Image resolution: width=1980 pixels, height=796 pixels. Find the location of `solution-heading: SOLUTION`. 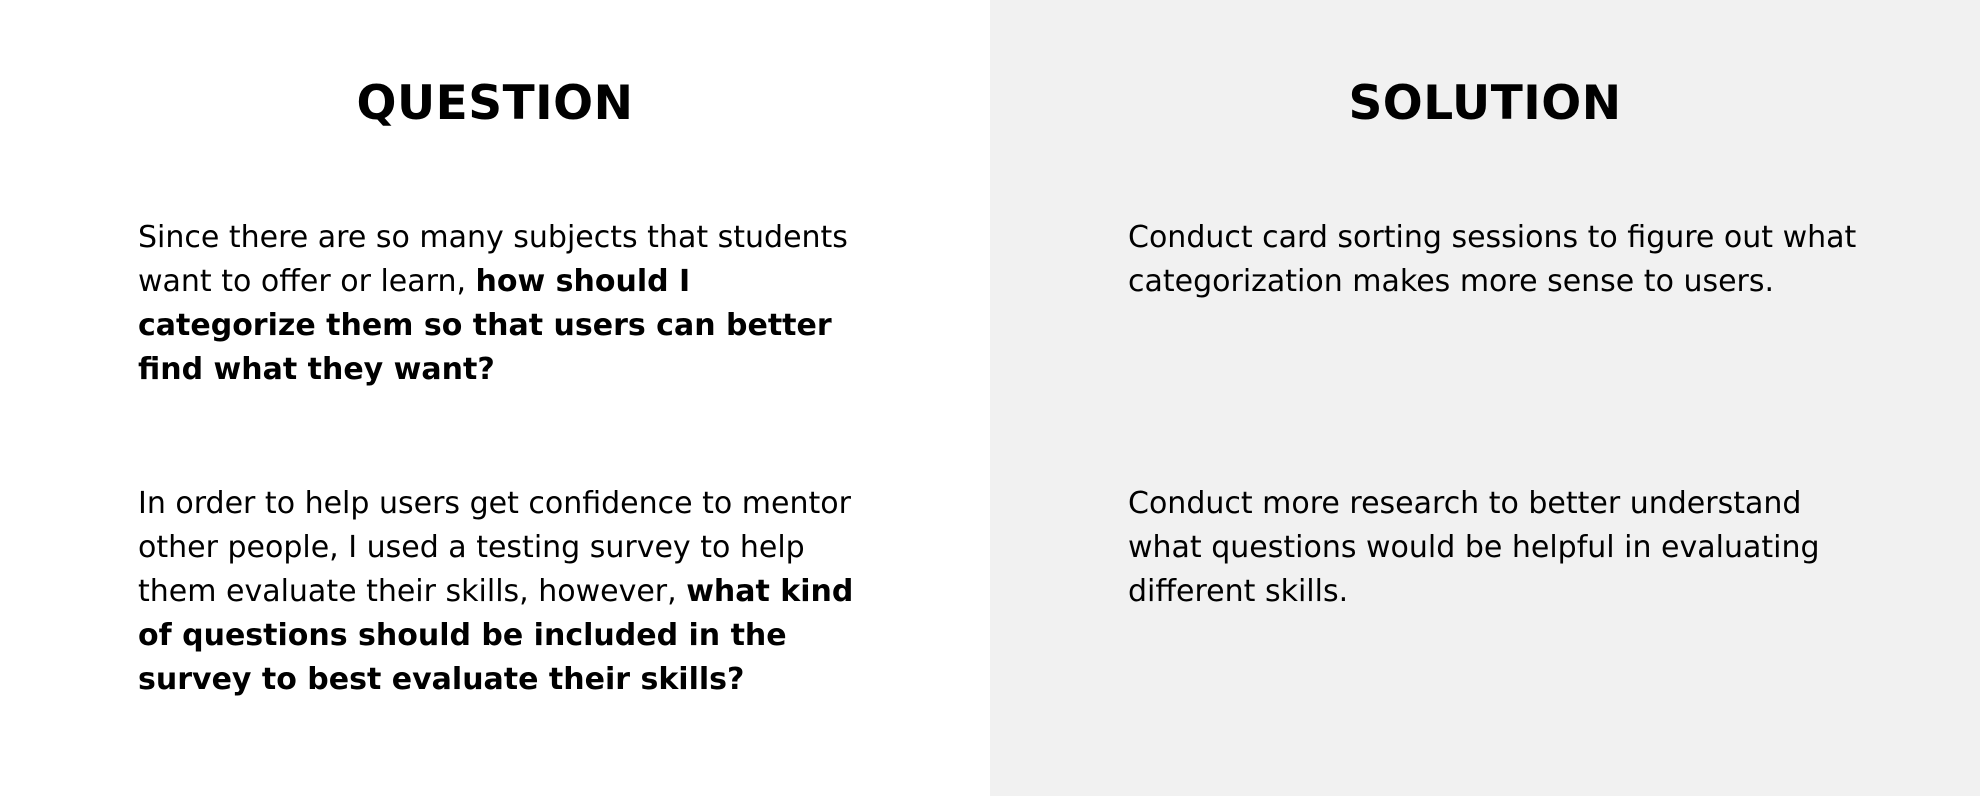

solution-heading: SOLUTION is located at coordinates (1485, 103).